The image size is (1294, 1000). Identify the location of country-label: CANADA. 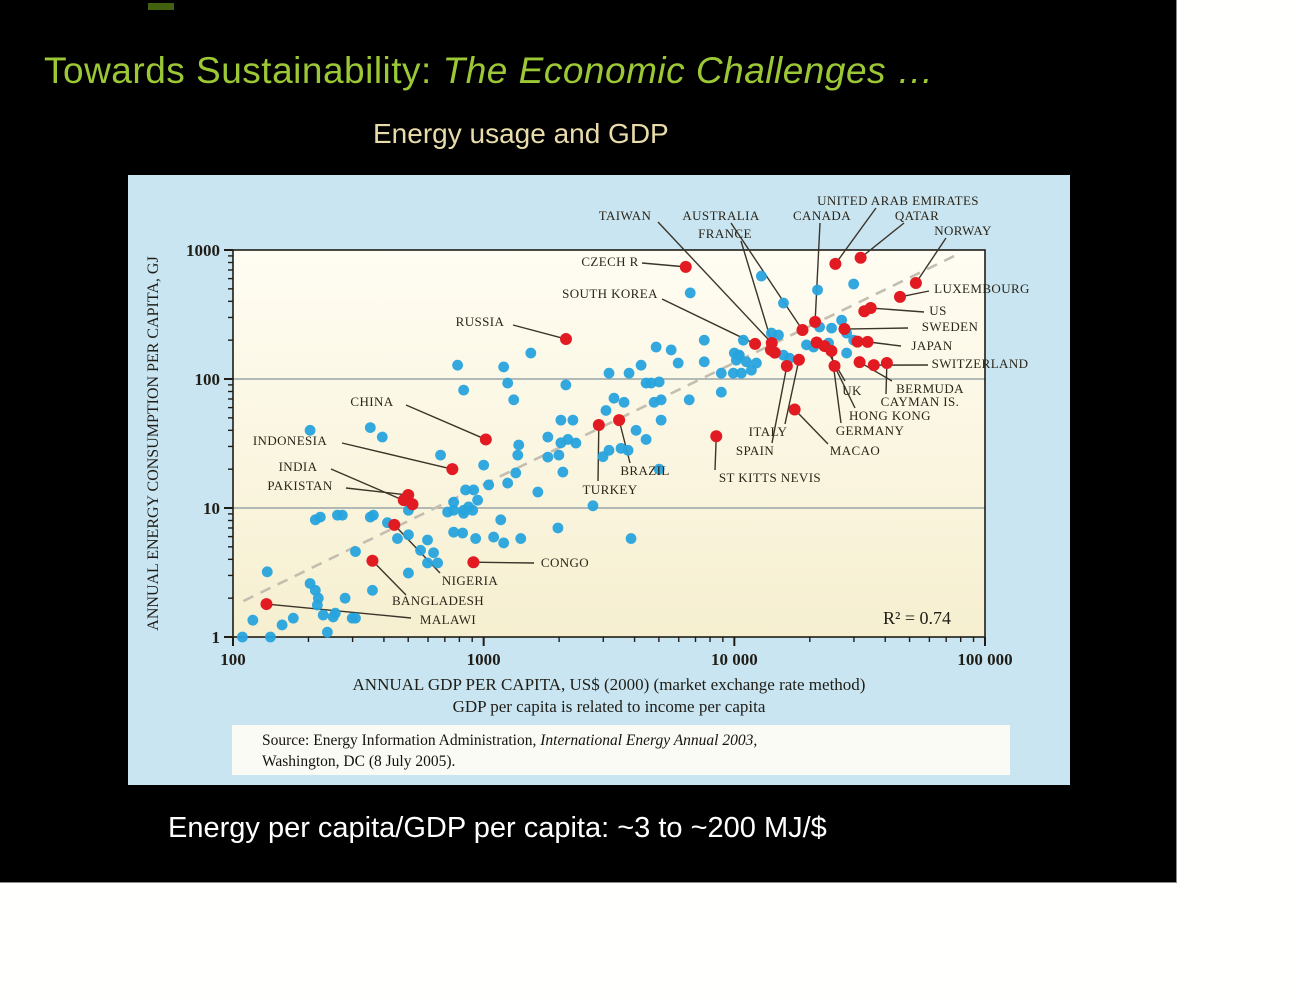
(822, 215).